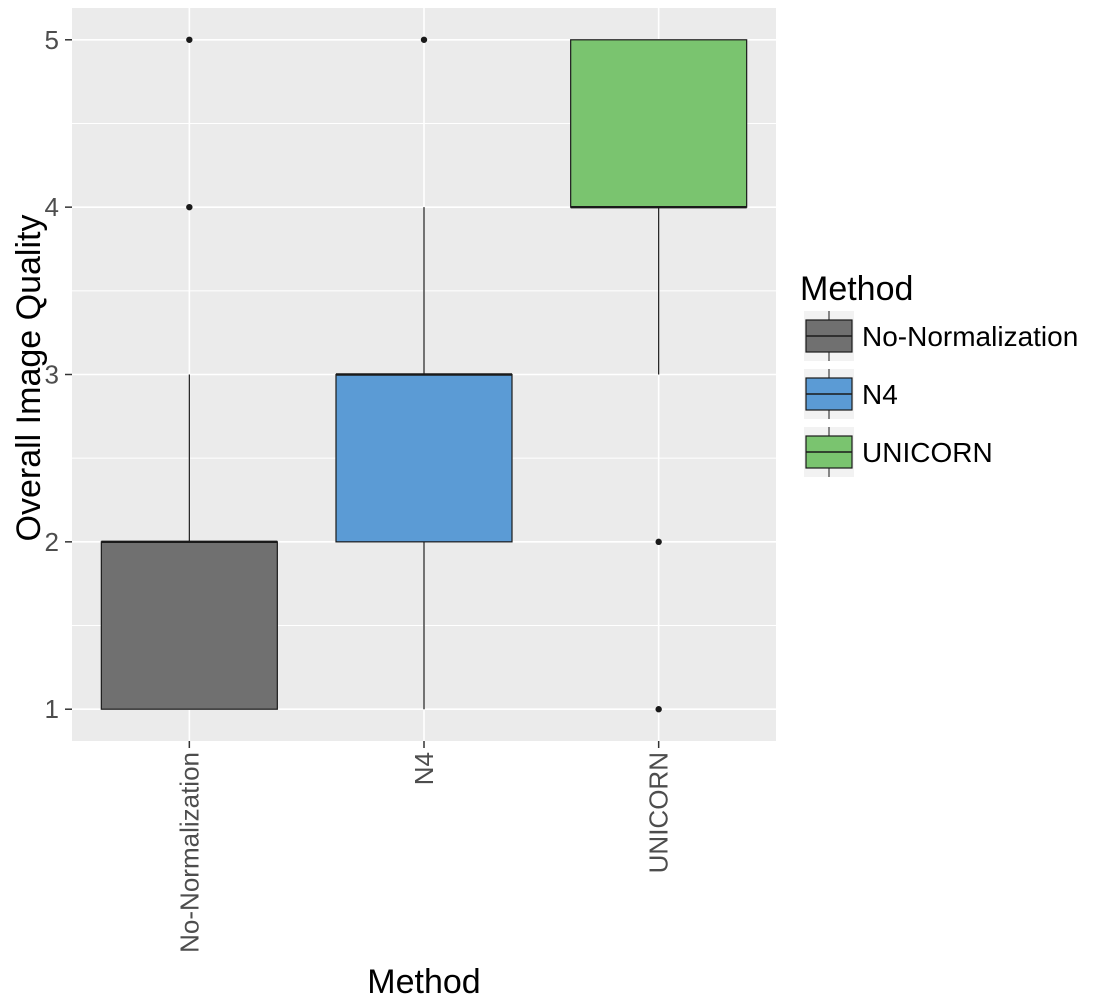 The image size is (1119, 1001). I want to click on legend-label: N4, so click(880, 394).